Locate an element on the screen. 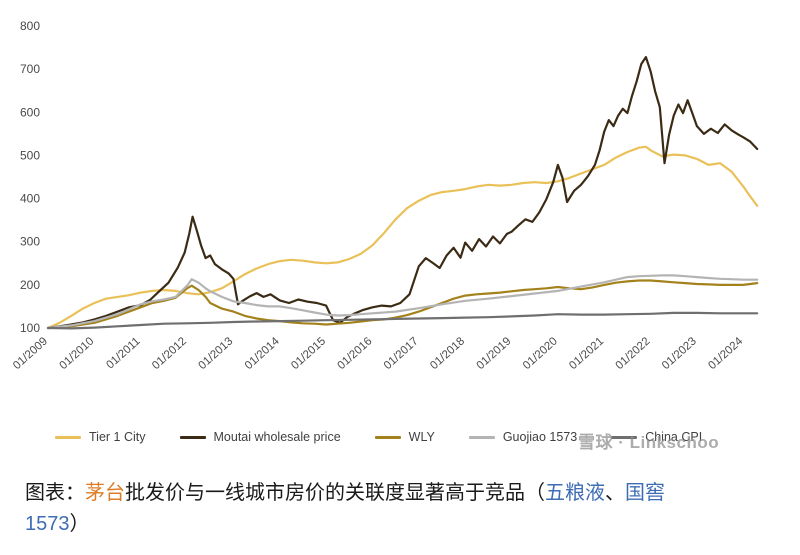 The height and width of the screenshot is (555, 800). legend-item-china-cpi: China CPI is located at coordinates (656, 437).